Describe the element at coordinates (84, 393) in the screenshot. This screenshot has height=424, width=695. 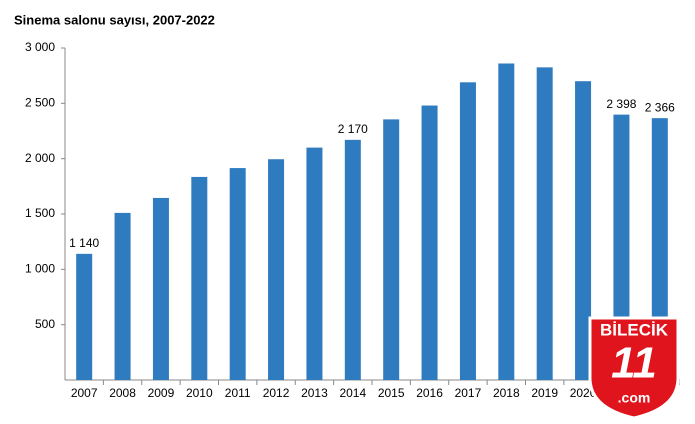
I see `x-tick-label: 2007` at that location.